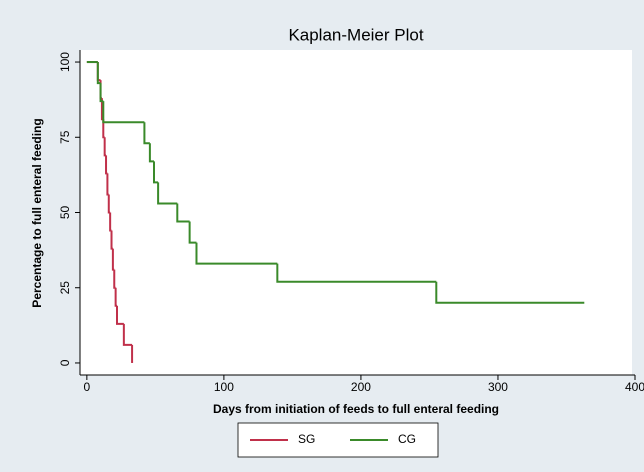 The image size is (644, 472). I want to click on legend-label: CG, so click(407, 439).